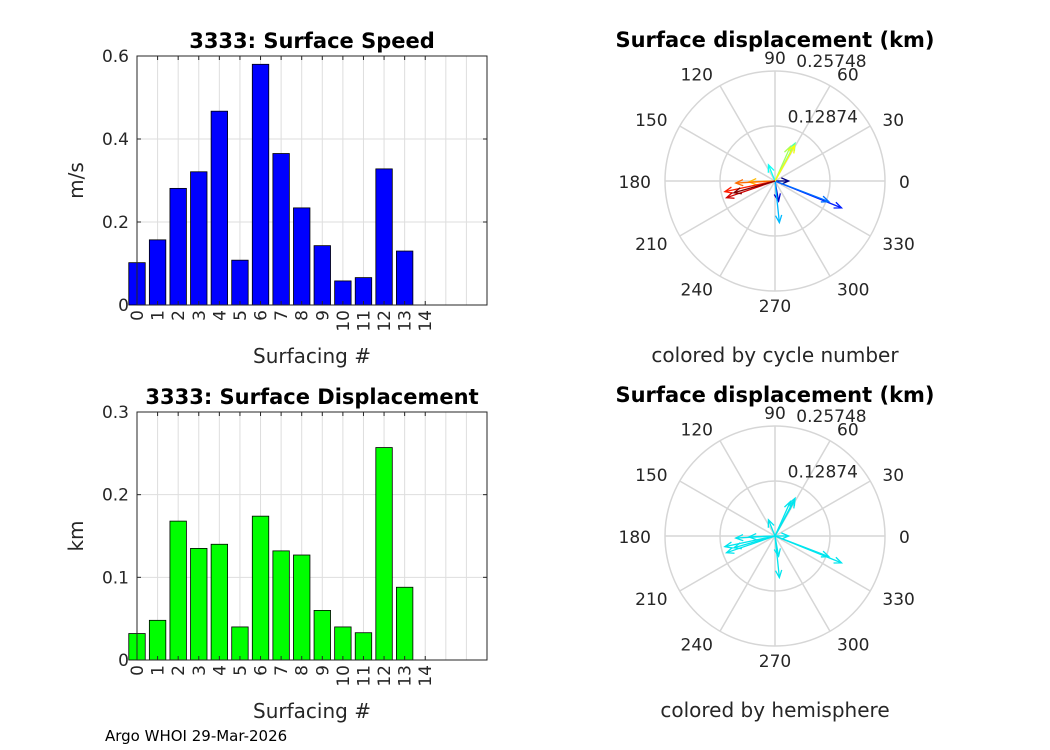  What do you see at coordinates (775, 307) in the screenshot?
I see `angle-label-270: 270` at bounding box center [775, 307].